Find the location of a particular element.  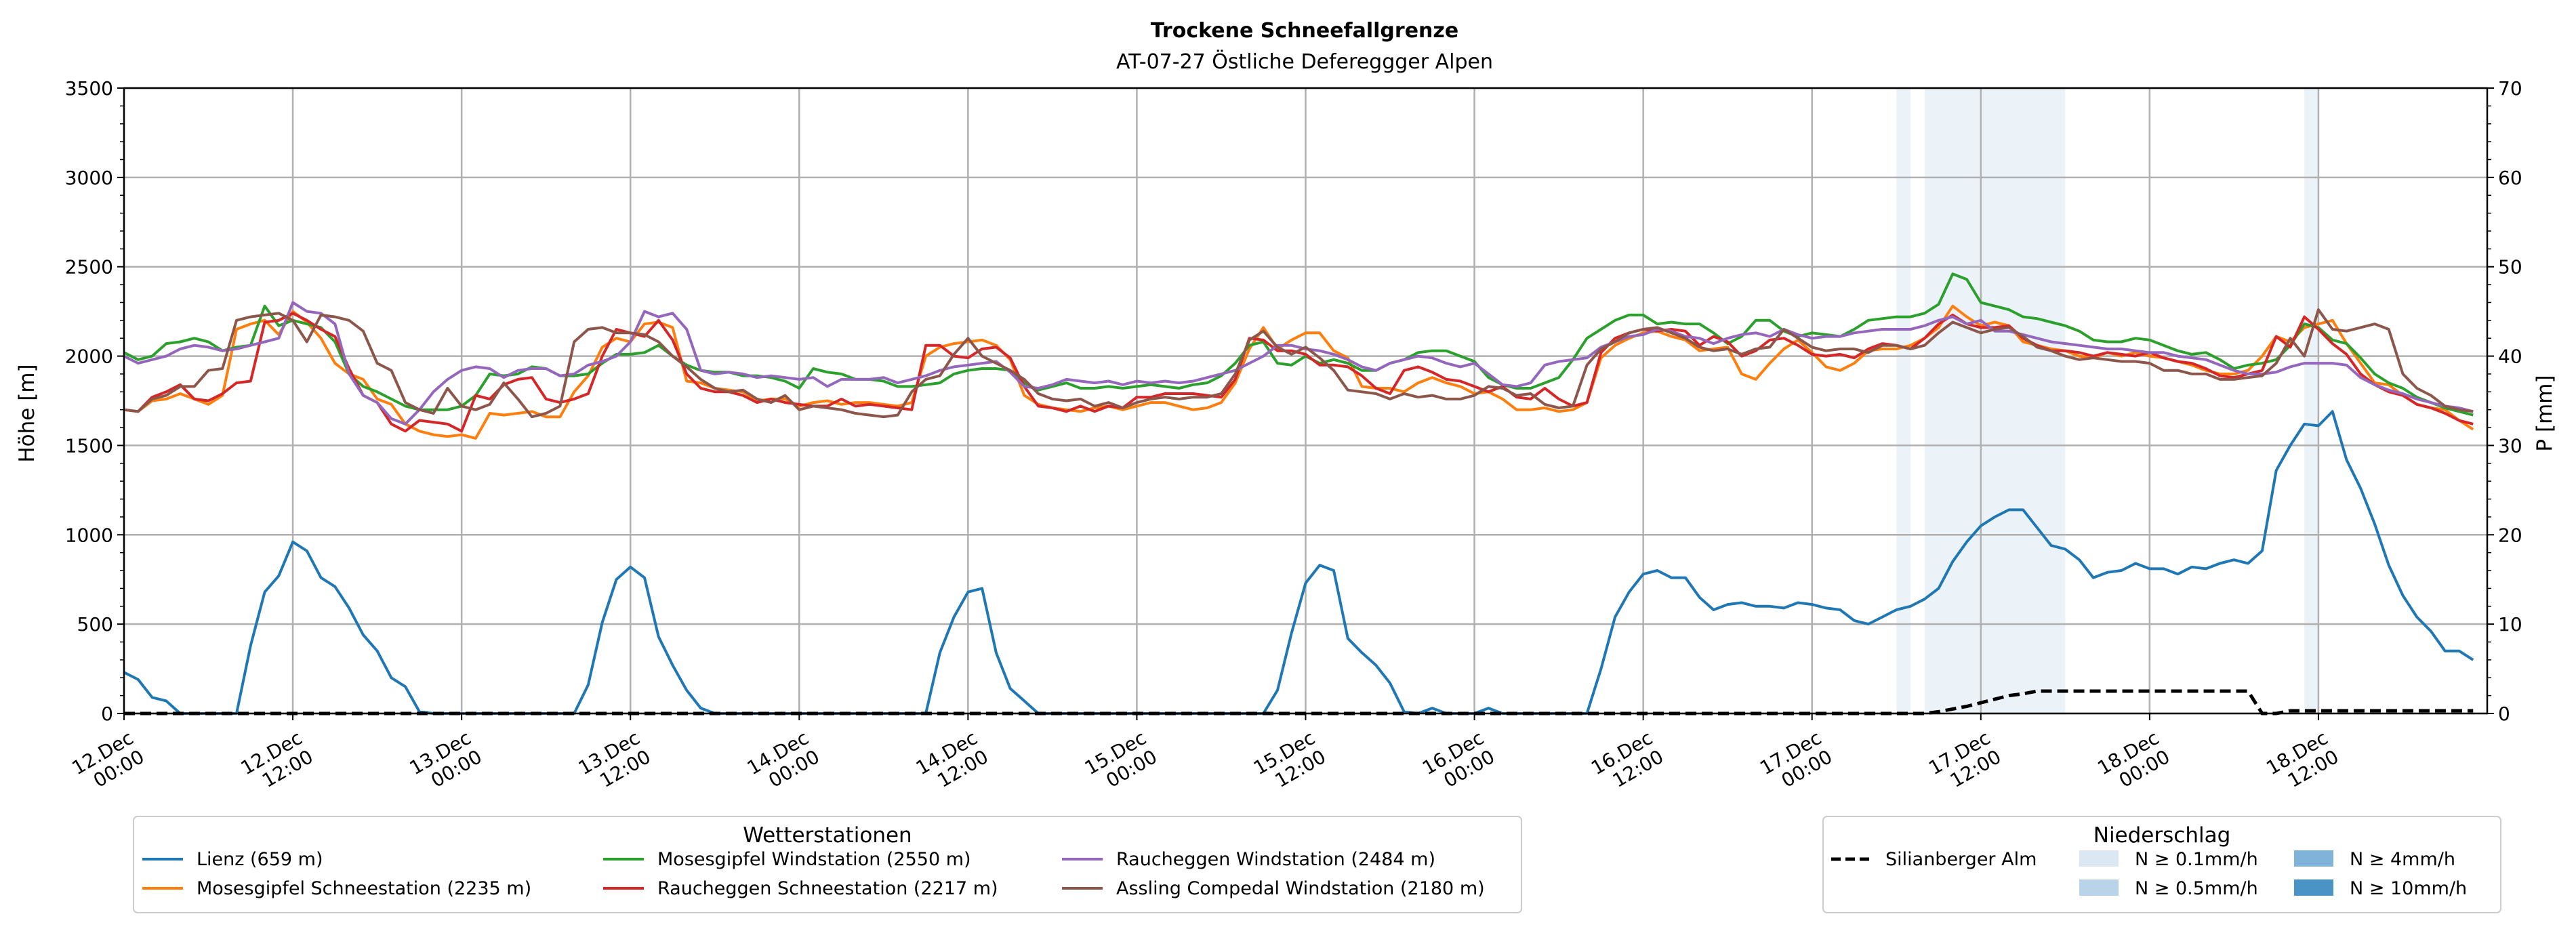

y2-axis-label: P [mm] is located at coordinates (2545, 413).